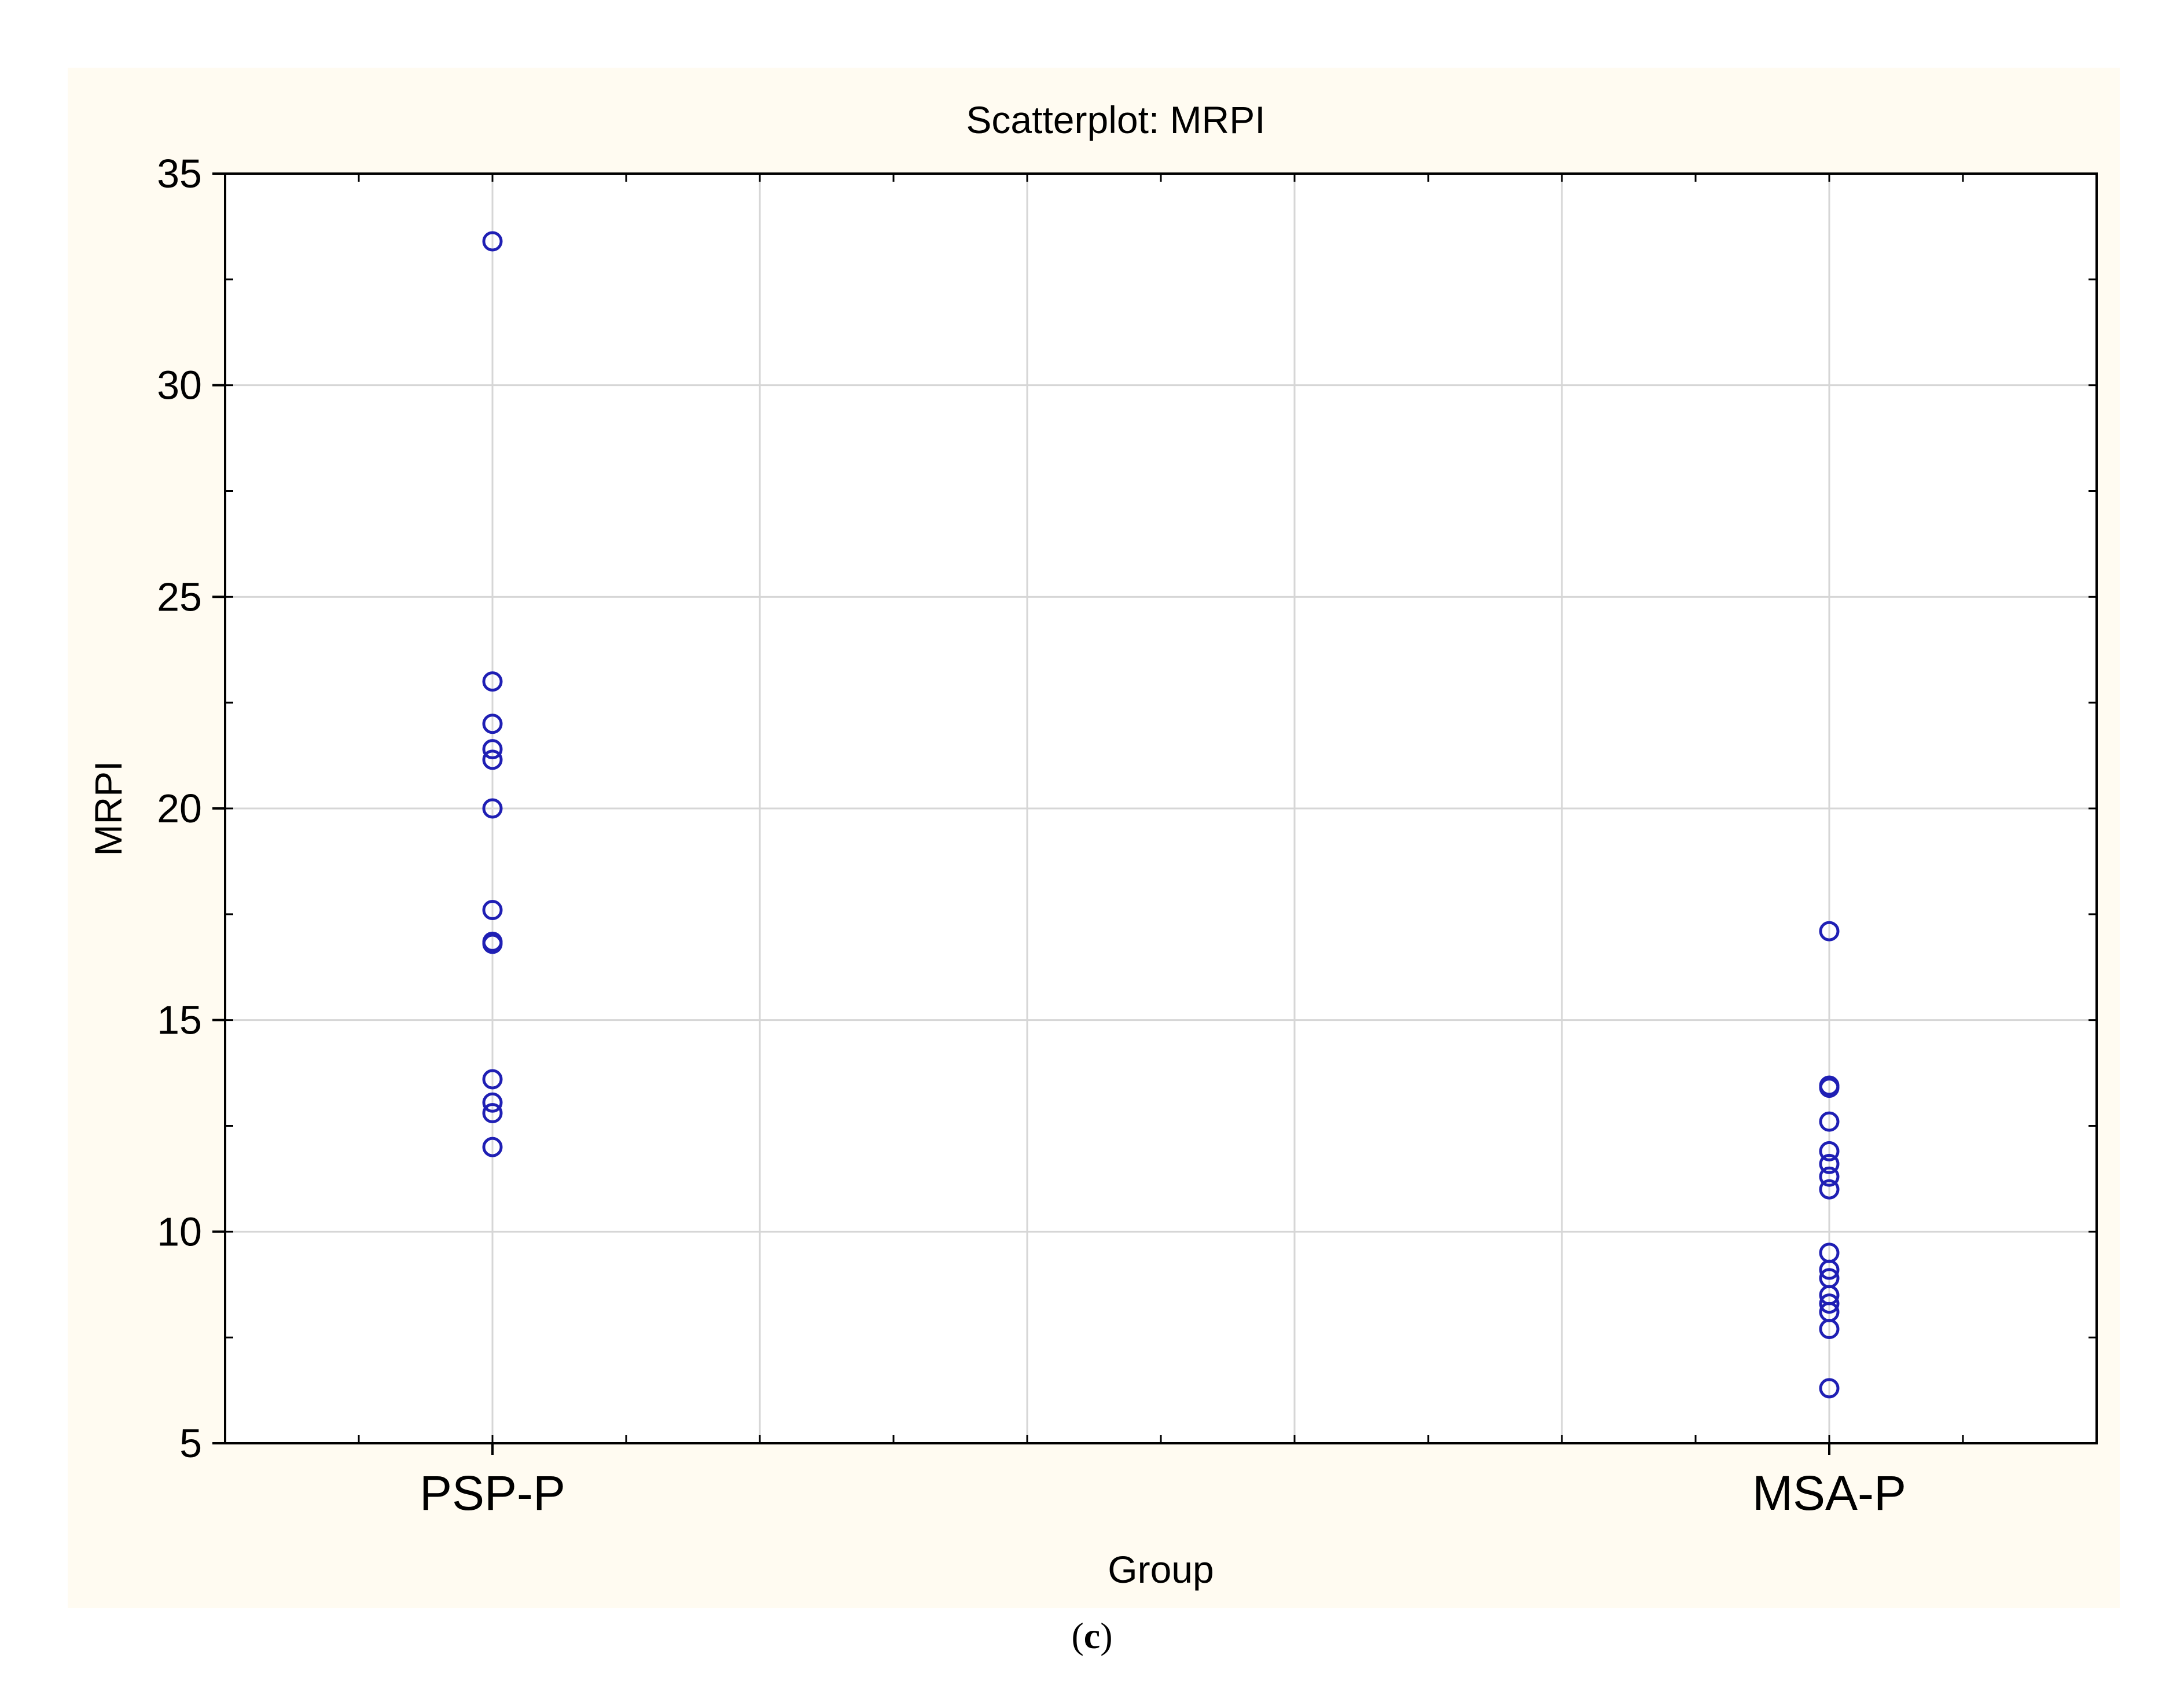 The width and height of the screenshot is (2184, 1706). Describe the element at coordinates (1161, 1569) in the screenshot. I see `x-axis-label: Group` at that location.